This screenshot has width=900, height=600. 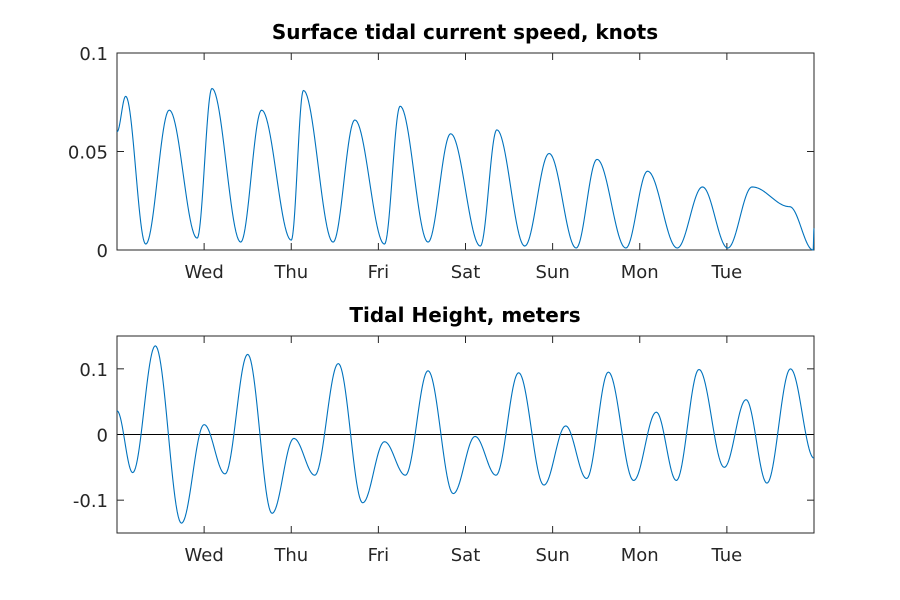 I want to click on chart-title: Surface tidal current speed, knots, so click(x=465, y=32).